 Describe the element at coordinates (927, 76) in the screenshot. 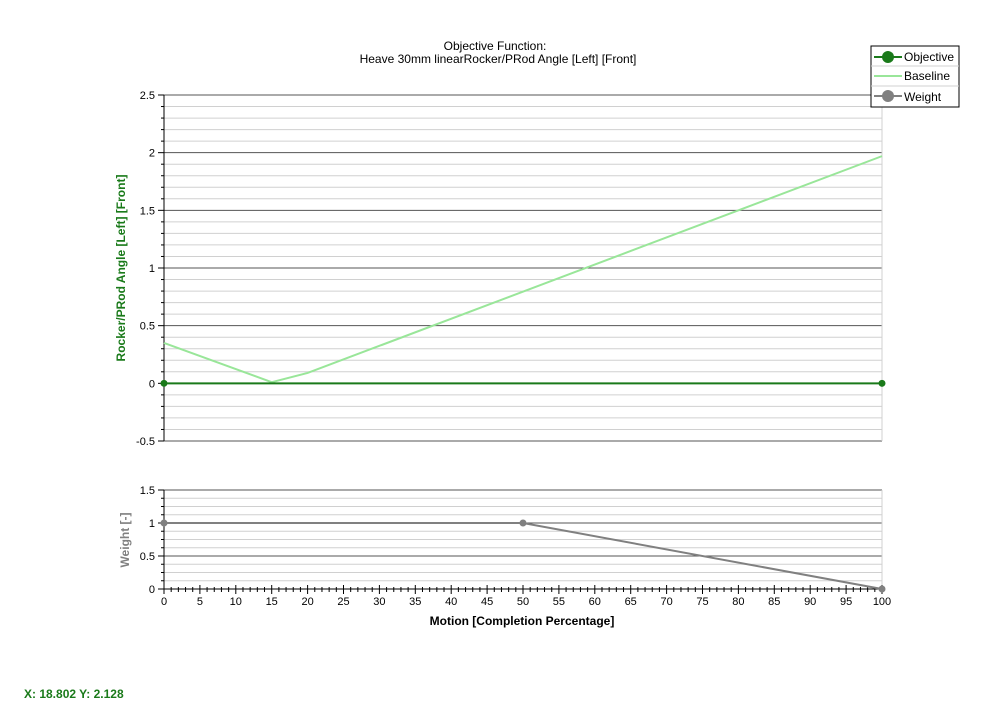

I see `legend-baseline-label: Baseline` at that location.